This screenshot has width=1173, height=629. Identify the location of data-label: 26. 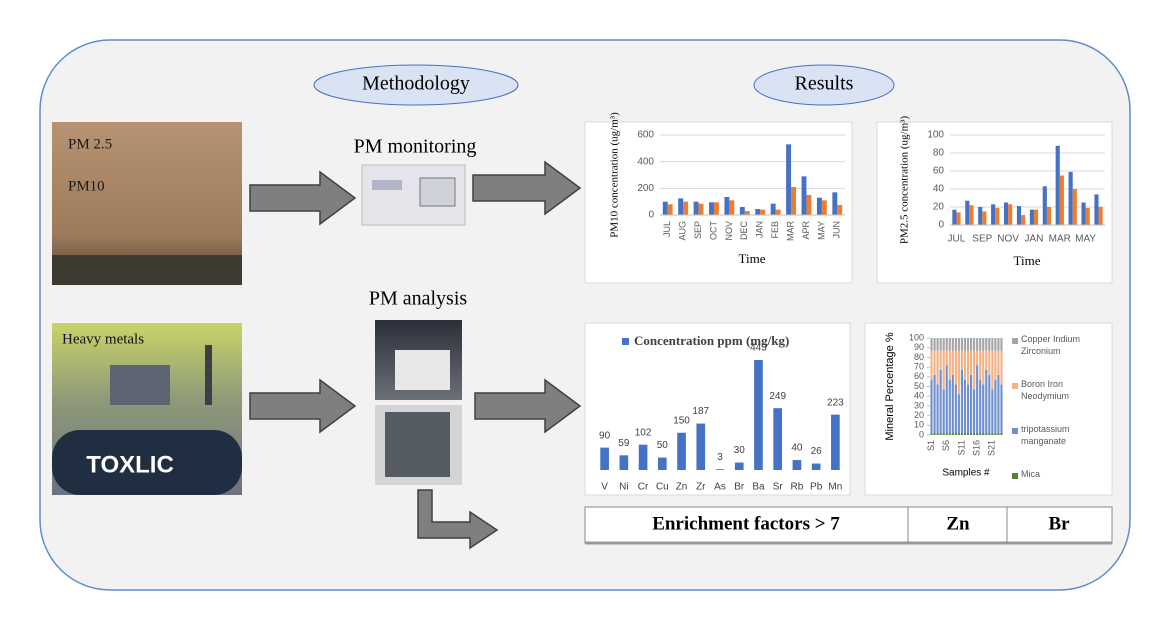
(817, 451).